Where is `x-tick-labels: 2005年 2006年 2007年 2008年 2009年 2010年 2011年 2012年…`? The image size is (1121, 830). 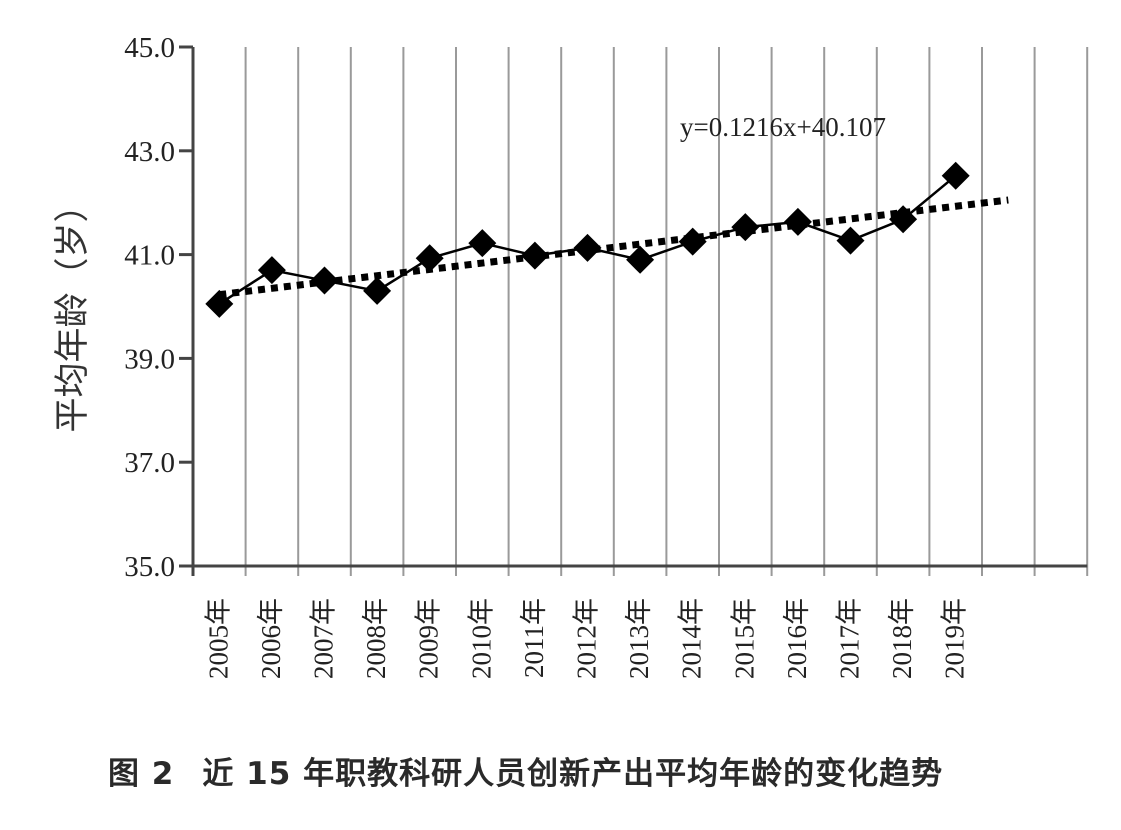
x-tick-labels: 2005年 2006年 2007年 2008年 2009年 2010年 2011年 2012年… is located at coordinates (586, 638).